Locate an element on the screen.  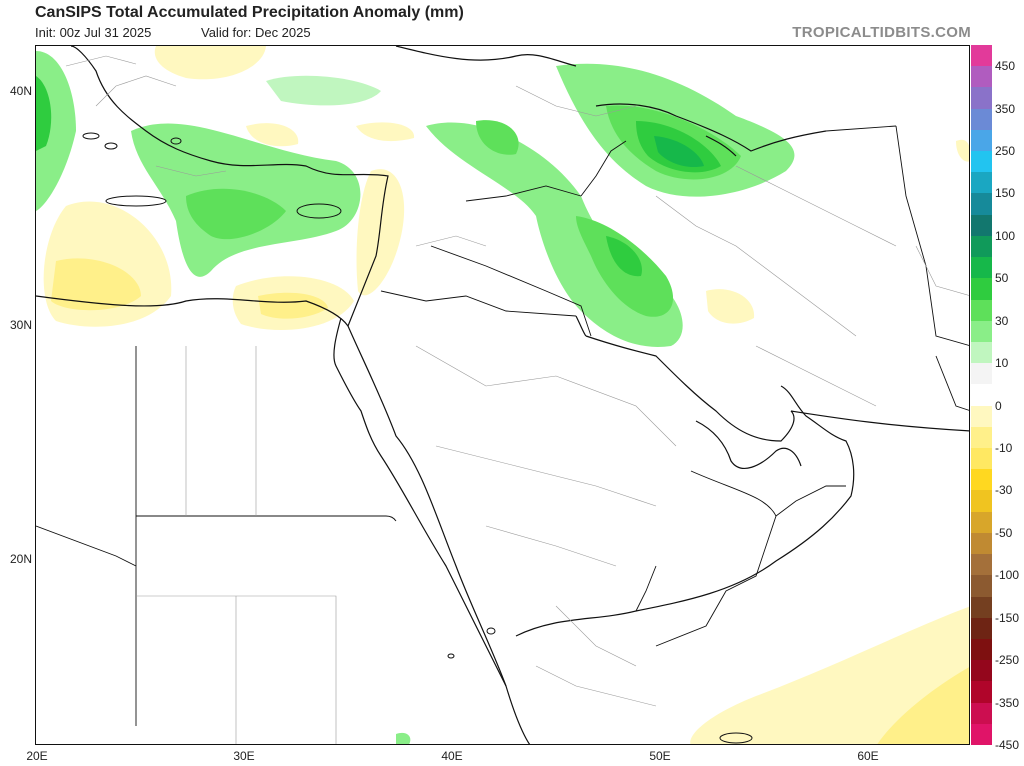
lon-label-40e: 40E is located at coordinates (452, 756).